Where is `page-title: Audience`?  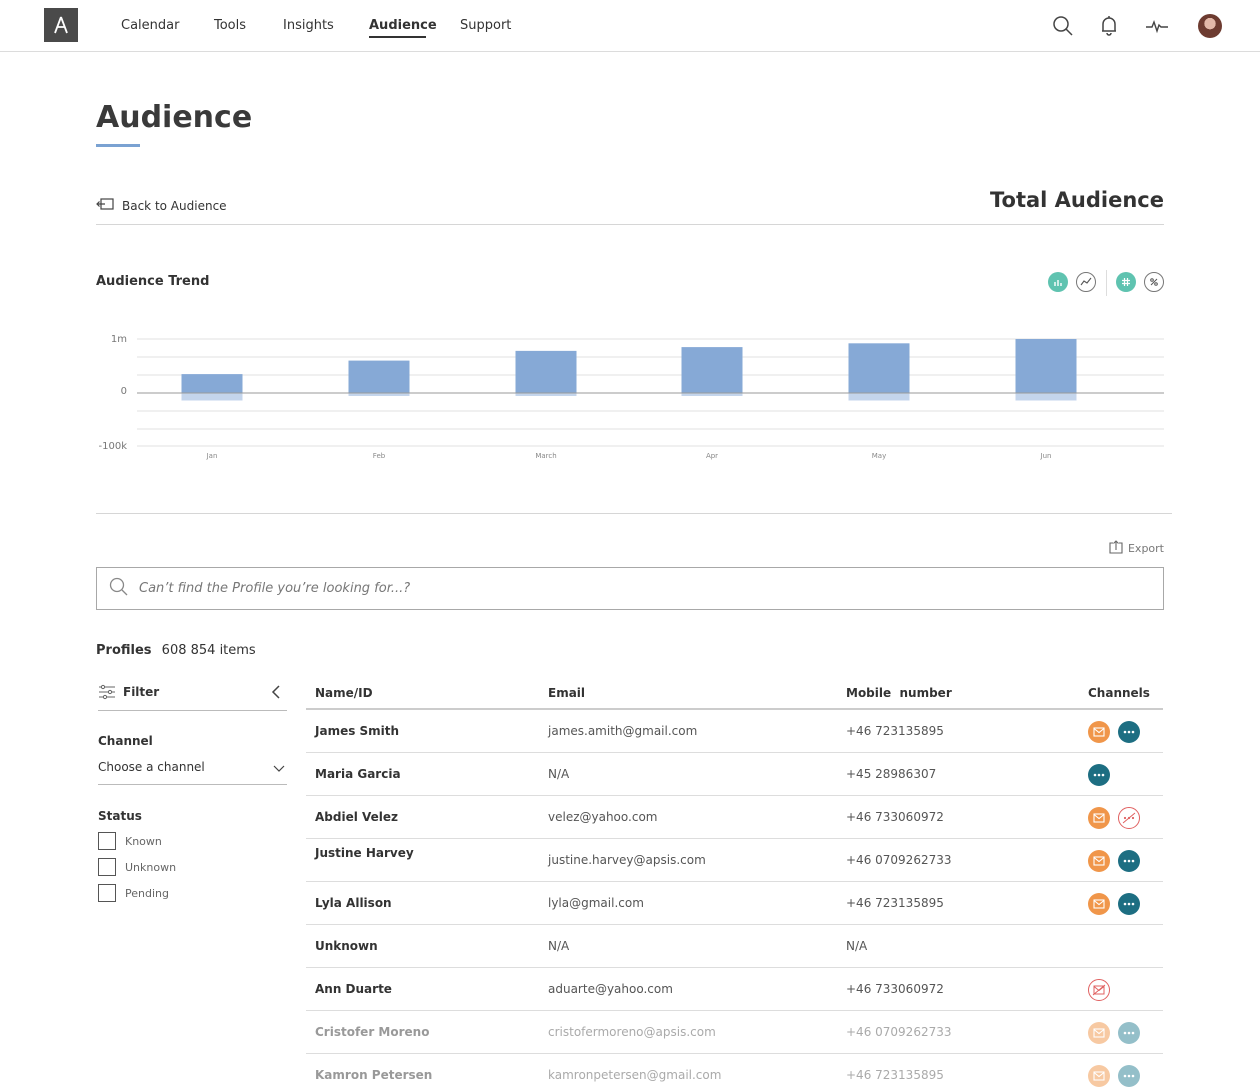
page-title: Audience is located at coordinates (174, 117).